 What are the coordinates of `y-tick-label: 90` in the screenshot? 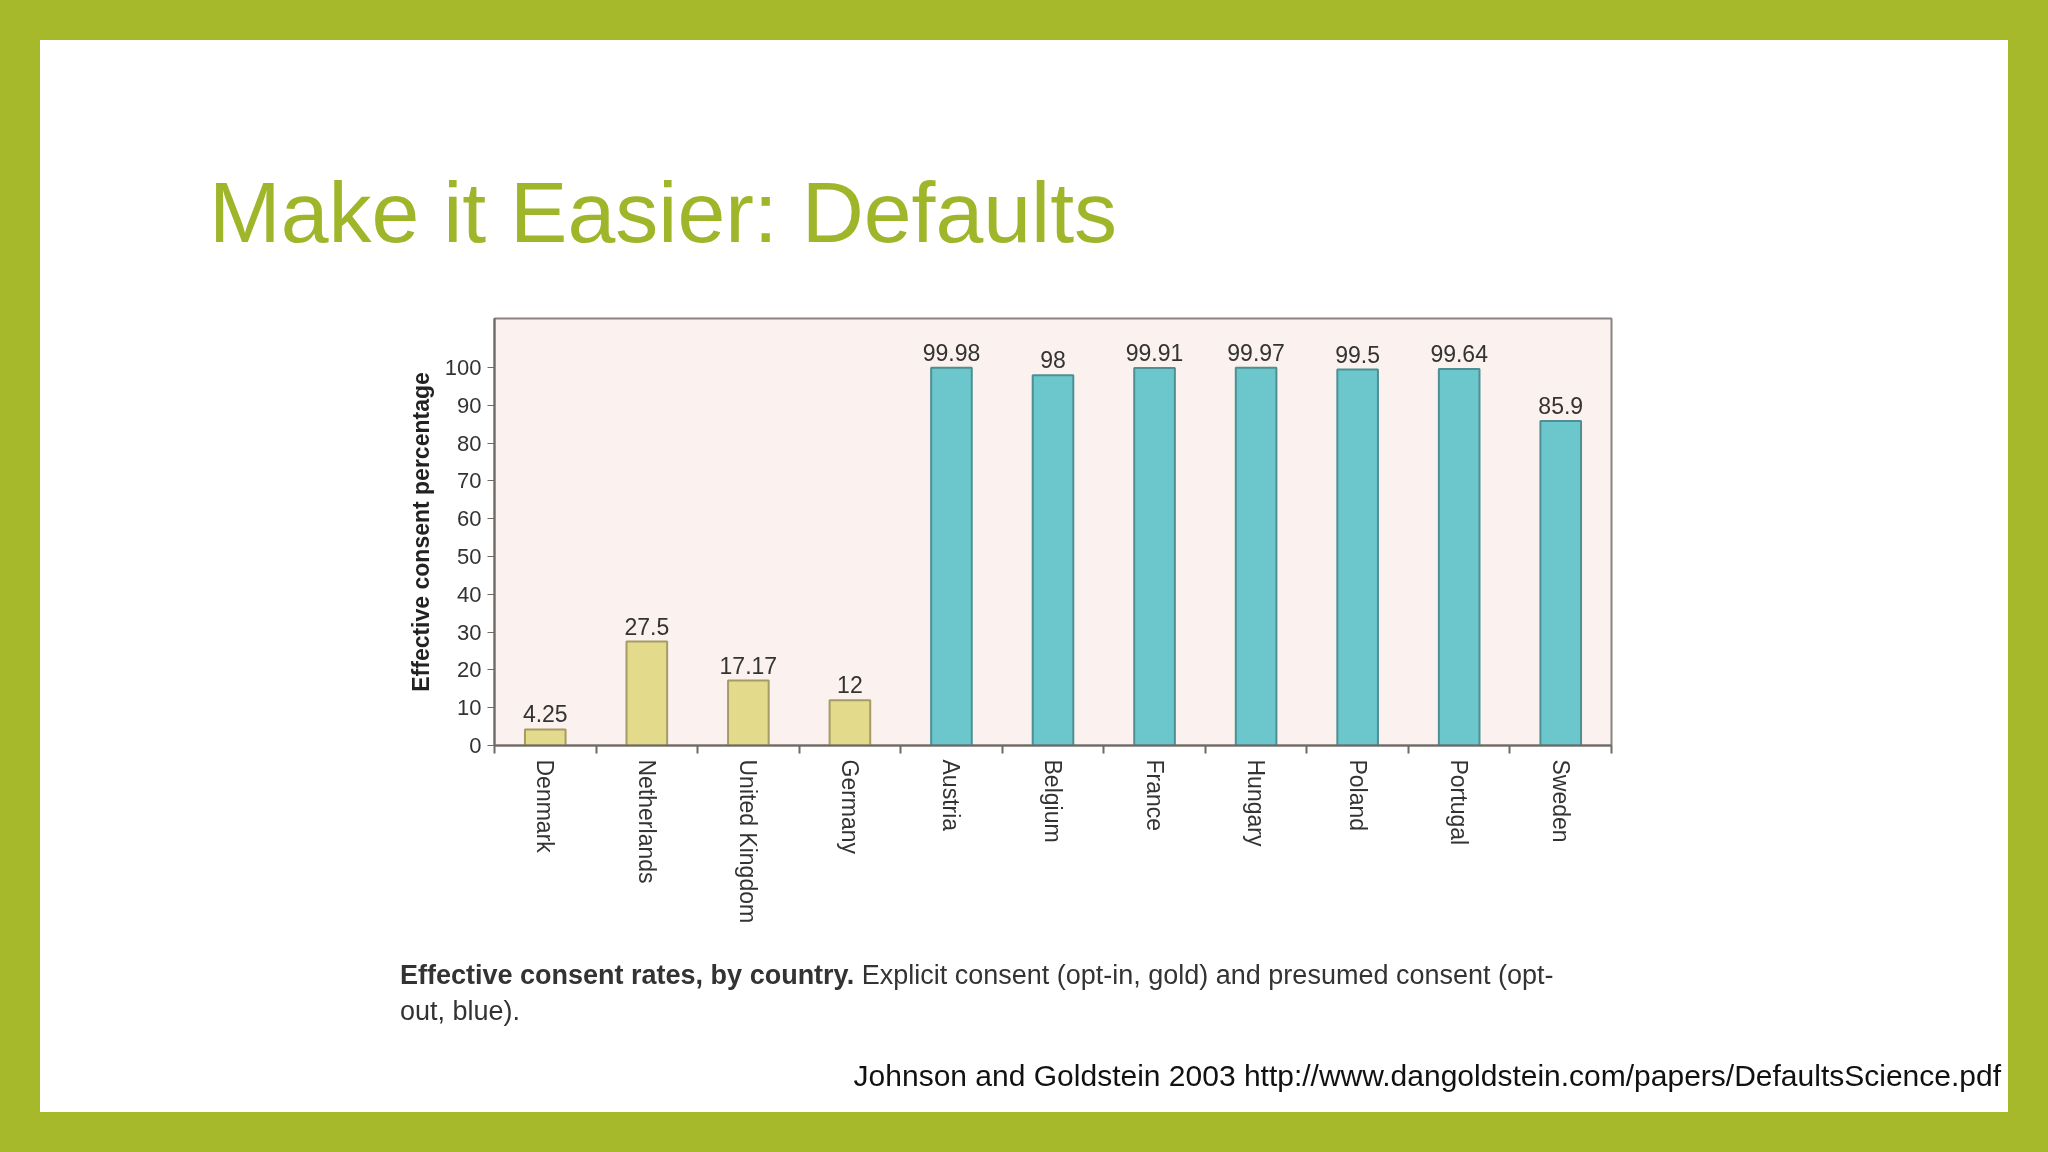 It's located at (469, 405).